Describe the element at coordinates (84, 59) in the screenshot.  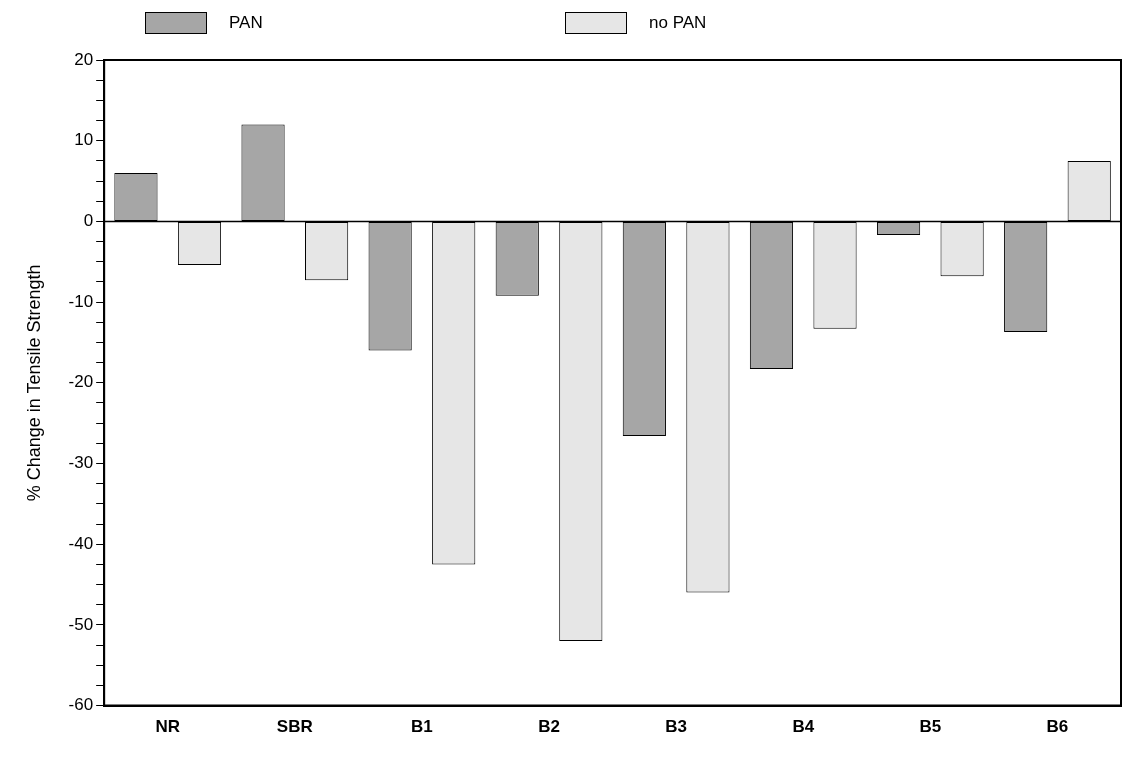
I see `y-tick-label: 20` at that location.